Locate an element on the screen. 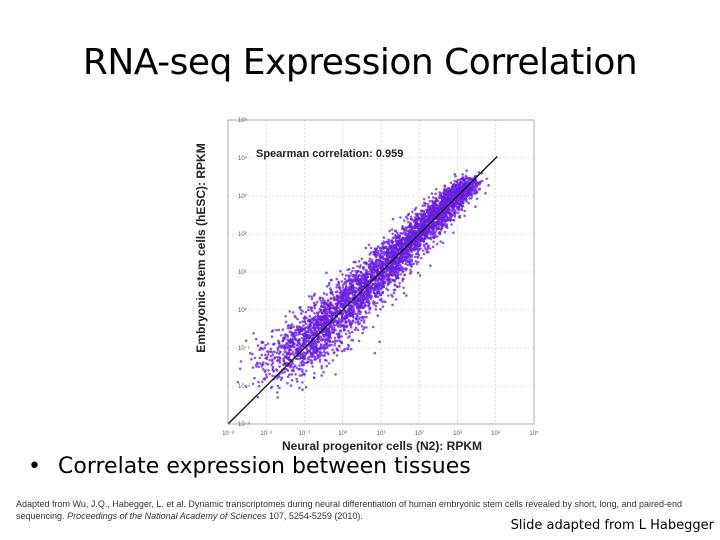 The width and height of the screenshot is (720, 540). y-axis-label: Embryonic stem cells (hESC): RPKM is located at coordinates (201, 247).